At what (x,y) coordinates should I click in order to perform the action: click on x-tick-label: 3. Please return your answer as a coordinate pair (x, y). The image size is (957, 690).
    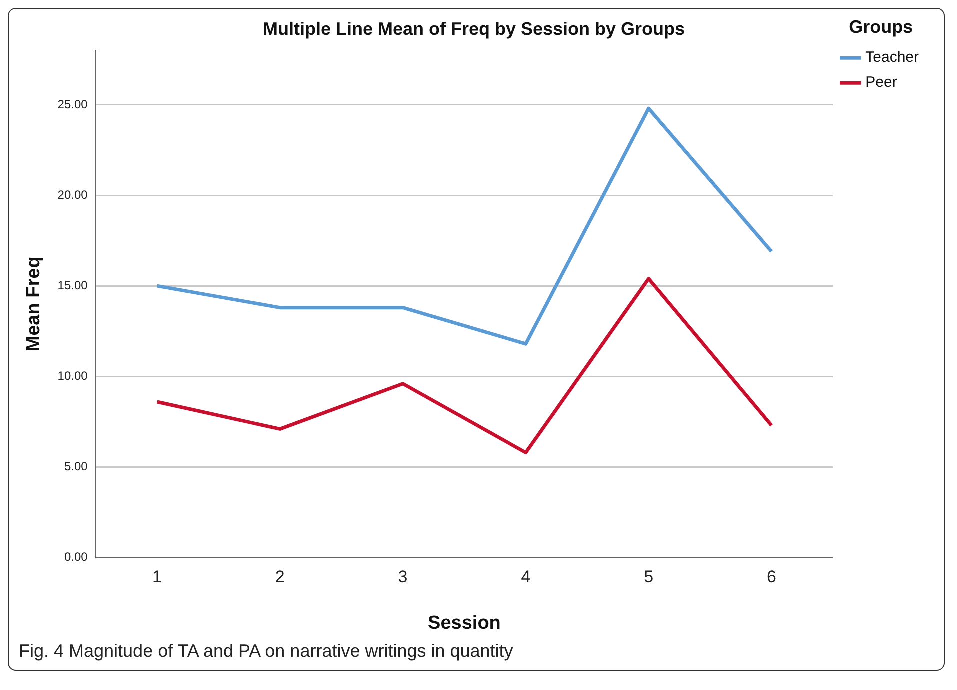
    Looking at the image, I should click on (403, 577).